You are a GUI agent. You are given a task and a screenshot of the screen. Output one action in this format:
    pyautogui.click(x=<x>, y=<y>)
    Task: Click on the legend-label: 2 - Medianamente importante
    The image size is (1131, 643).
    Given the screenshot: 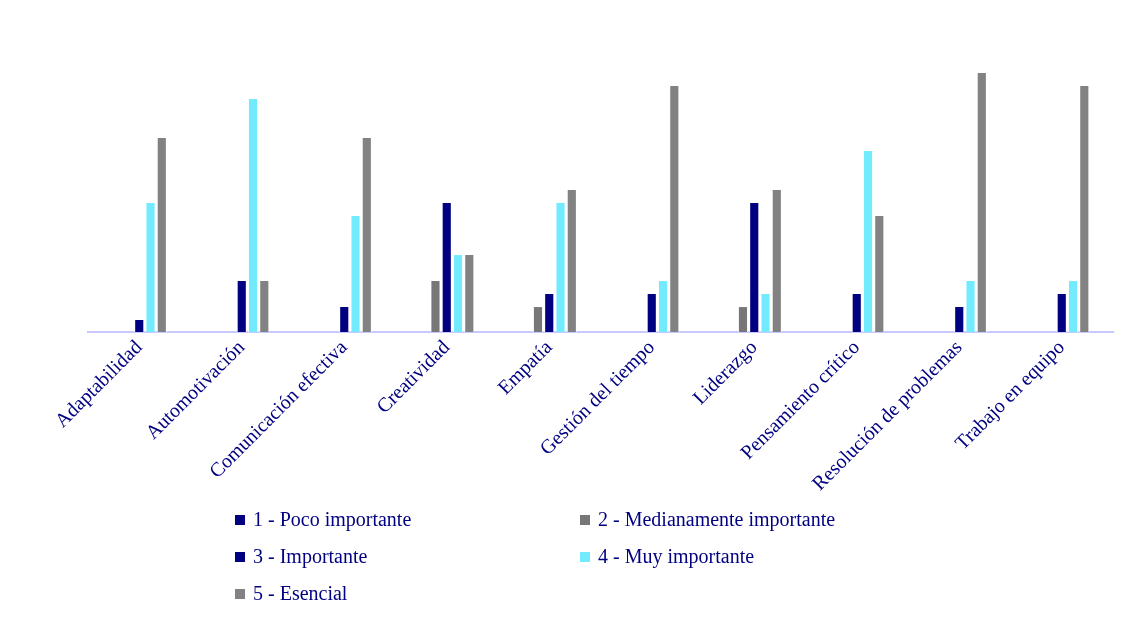 What is the action you would take?
    pyautogui.click(x=717, y=519)
    